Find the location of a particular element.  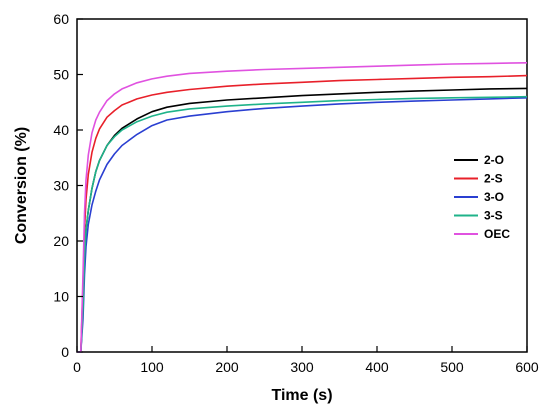

legend-label: 2-S is located at coordinates (493, 179).